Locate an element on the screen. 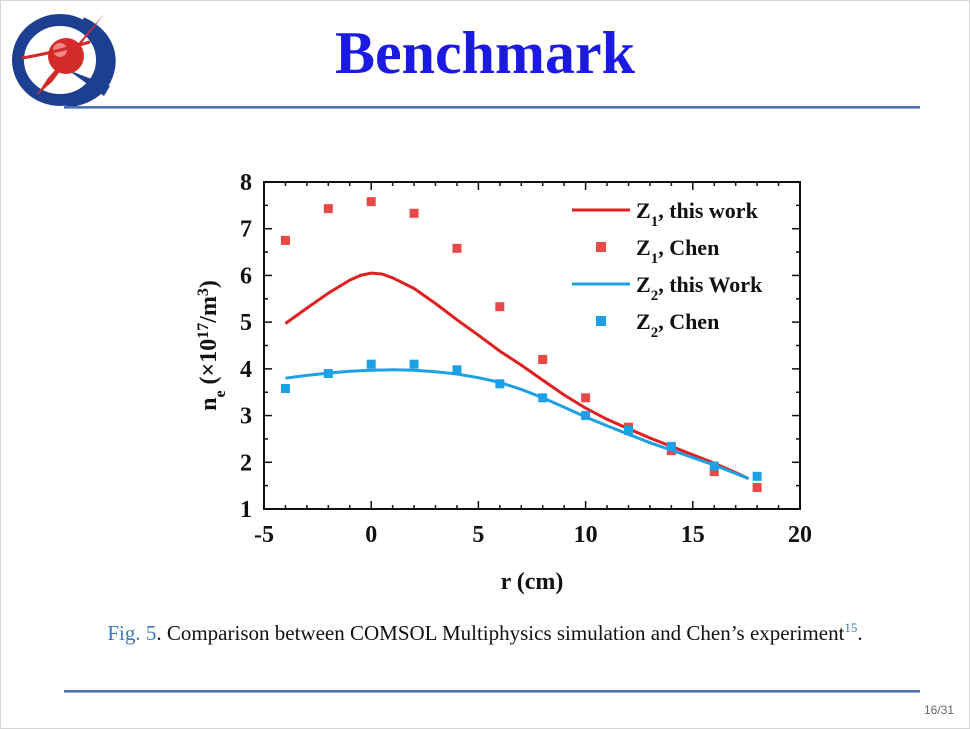  y-label-subscript: e is located at coordinates (220, 393).